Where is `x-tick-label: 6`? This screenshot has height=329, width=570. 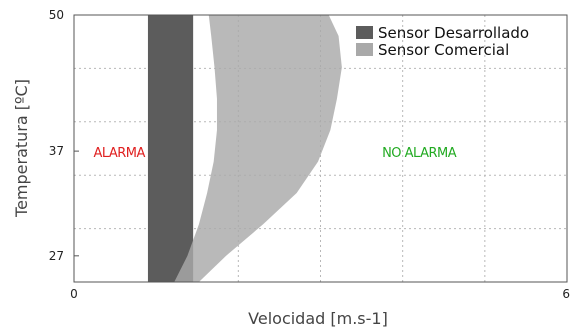
x-tick-label: 6 is located at coordinates (566, 294).